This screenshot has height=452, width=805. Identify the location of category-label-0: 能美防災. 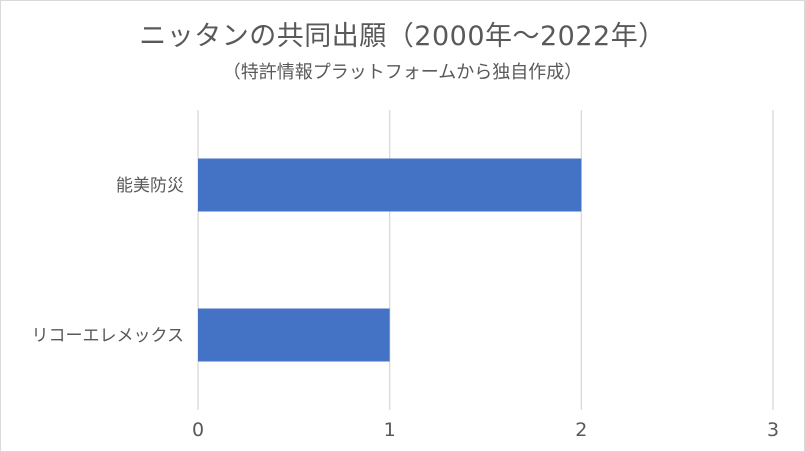
(150, 186).